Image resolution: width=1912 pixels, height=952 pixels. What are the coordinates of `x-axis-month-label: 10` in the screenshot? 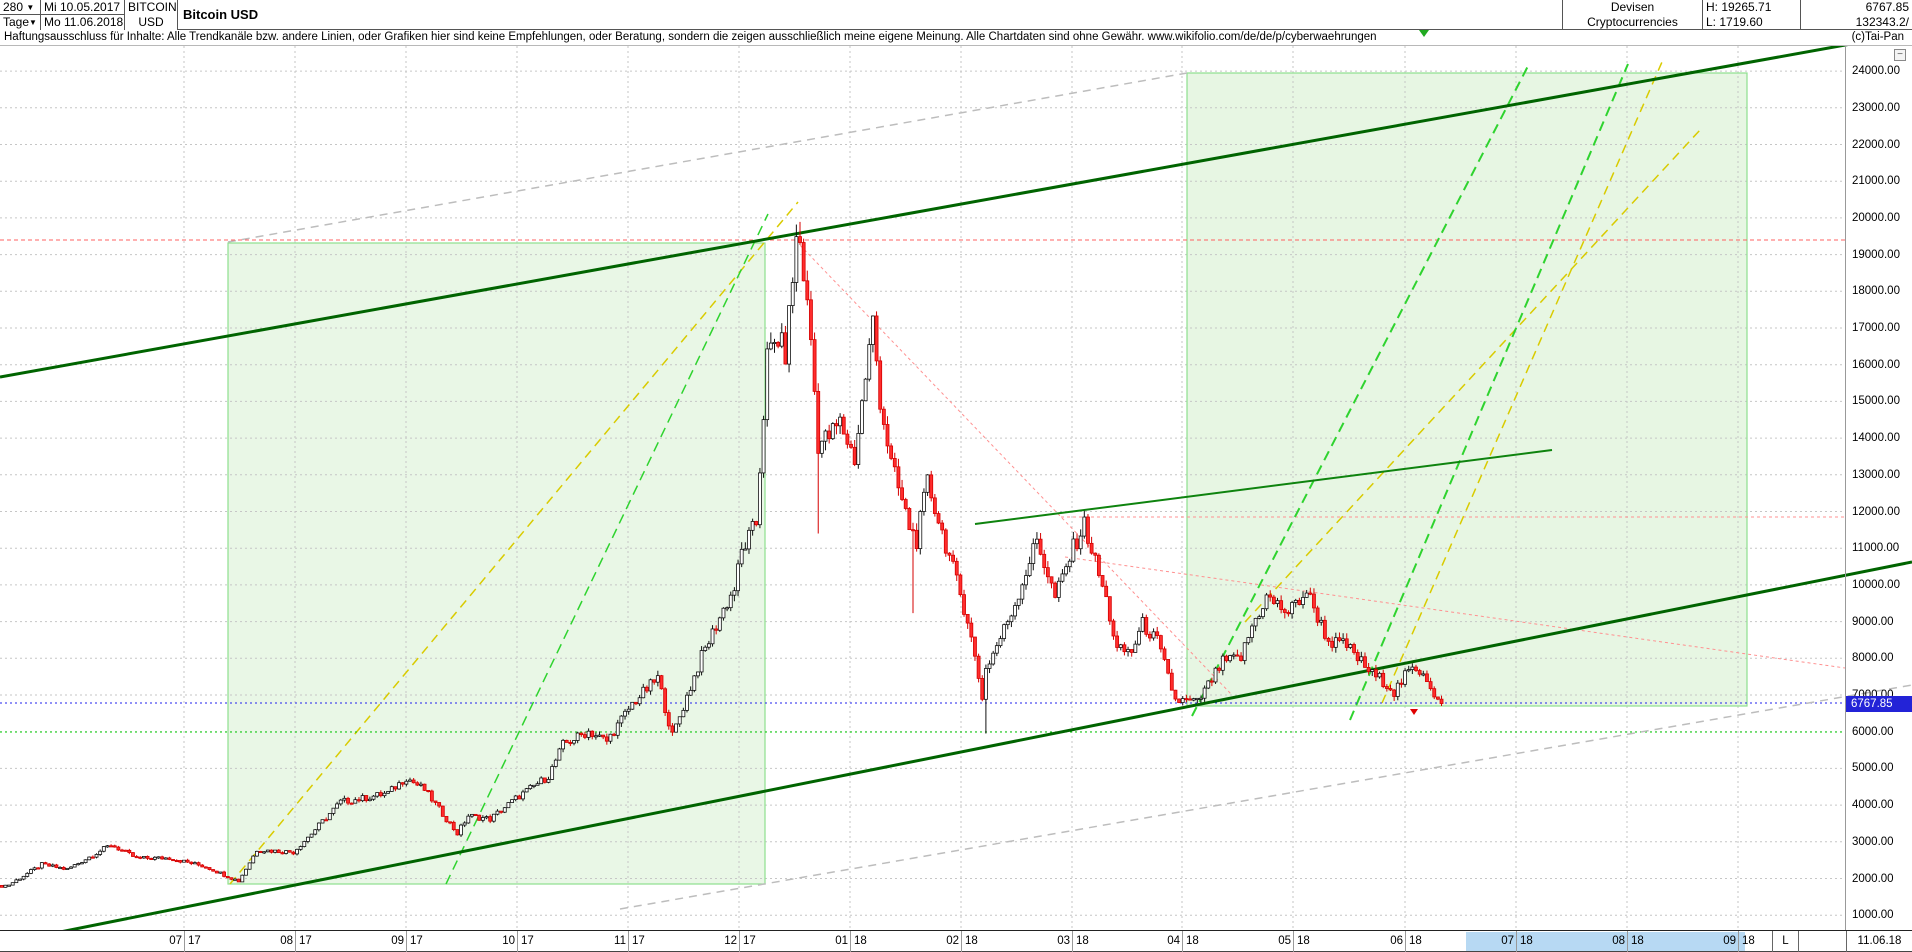 It's located at (508, 941).